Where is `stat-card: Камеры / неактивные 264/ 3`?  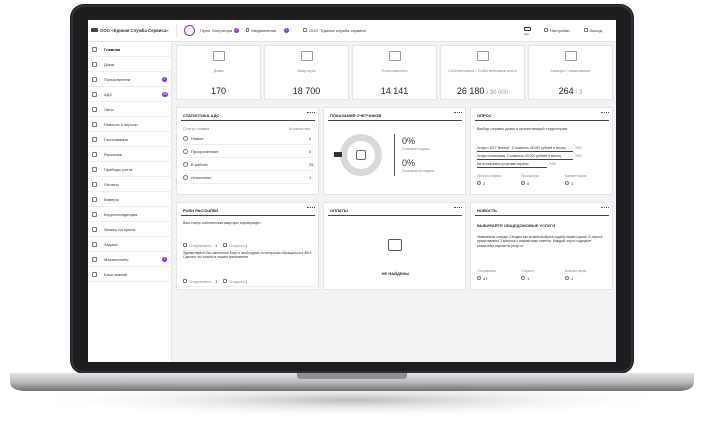 stat-card: Камеры / неактивные 264/ 3 is located at coordinates (570, 72).